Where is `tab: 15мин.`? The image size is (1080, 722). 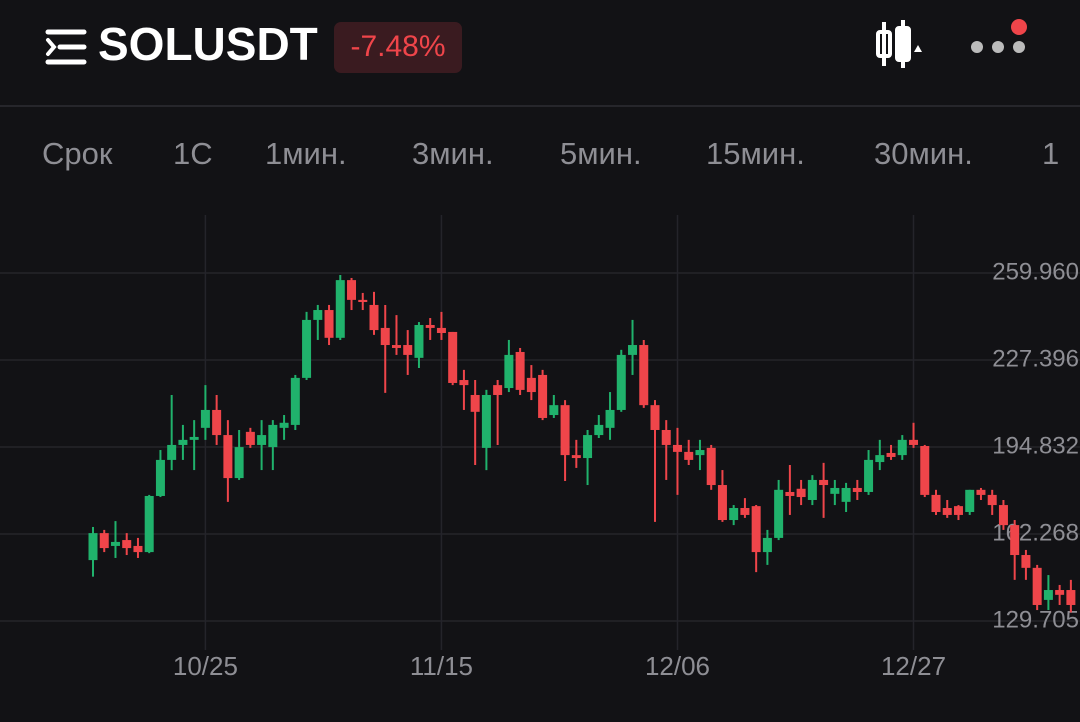 tab: 15мин. is located at coordinates (755, 153).